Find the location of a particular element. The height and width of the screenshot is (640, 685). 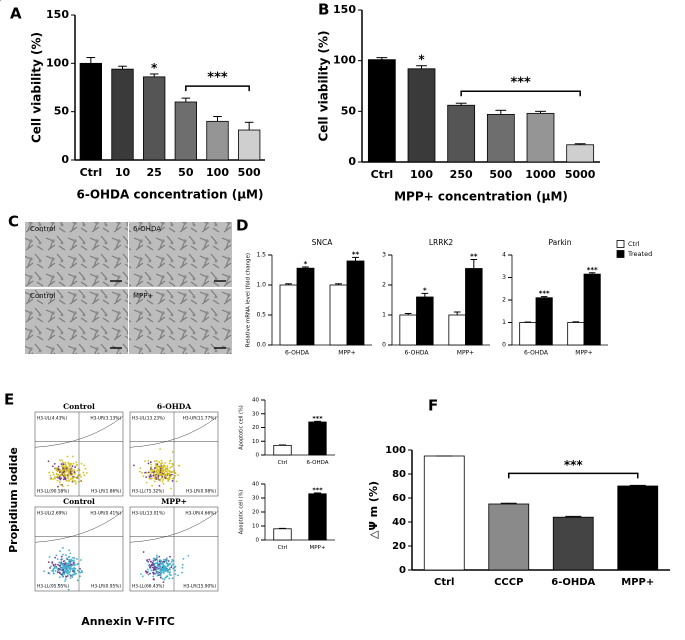

gate-curve is located at coordinates (174, 527).